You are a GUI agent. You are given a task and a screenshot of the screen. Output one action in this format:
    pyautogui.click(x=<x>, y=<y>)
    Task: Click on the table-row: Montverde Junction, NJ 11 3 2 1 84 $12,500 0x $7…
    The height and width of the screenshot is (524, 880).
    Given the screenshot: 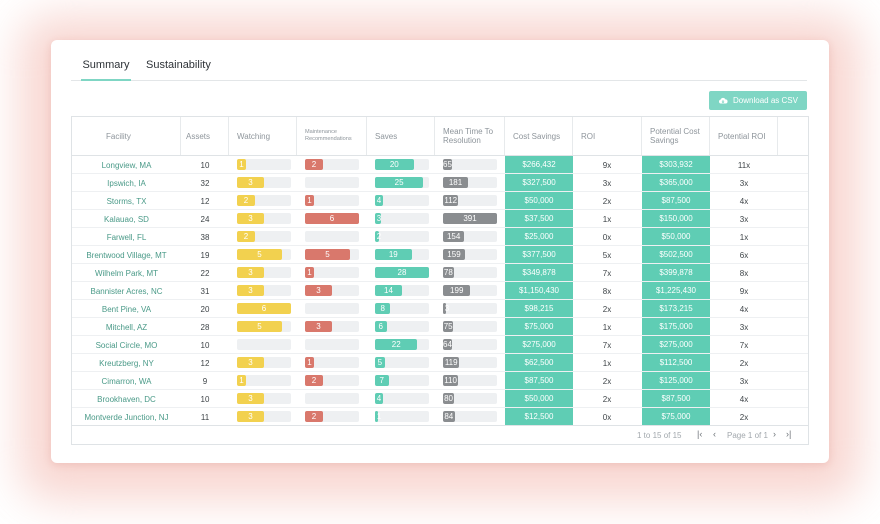 What is the action you would take?
    pyautogui.click(x=440, y=417)
    